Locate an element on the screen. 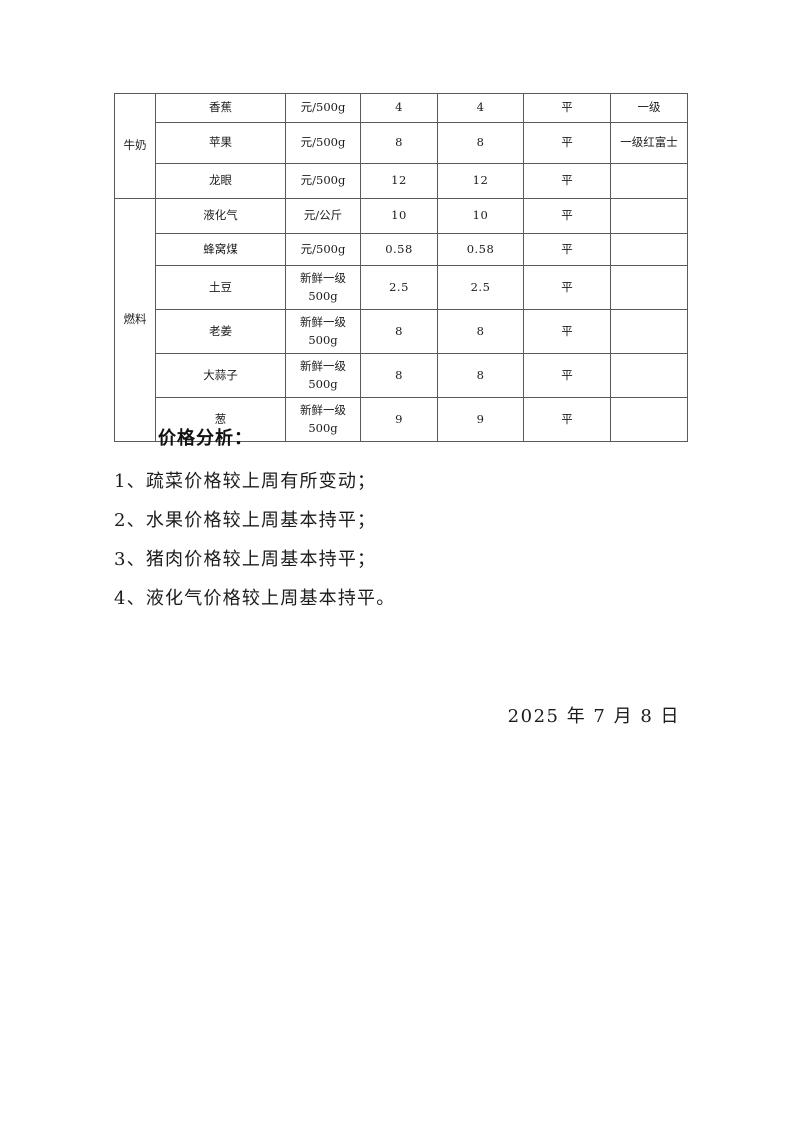 The width and height of the screenshot is (793, 1122). last-week-price-cell: 4 is located at coordinates (480, 108).